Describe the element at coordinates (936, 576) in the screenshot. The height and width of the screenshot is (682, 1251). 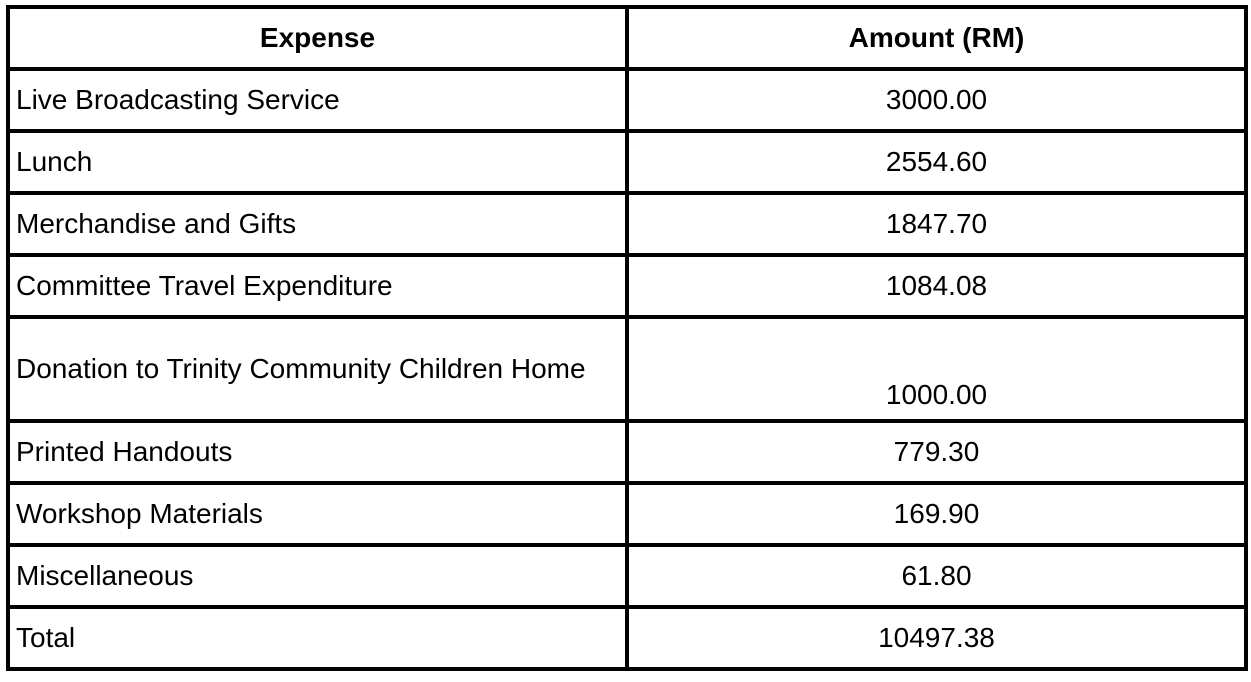
I see `amount-cell: 61.80` at that location.